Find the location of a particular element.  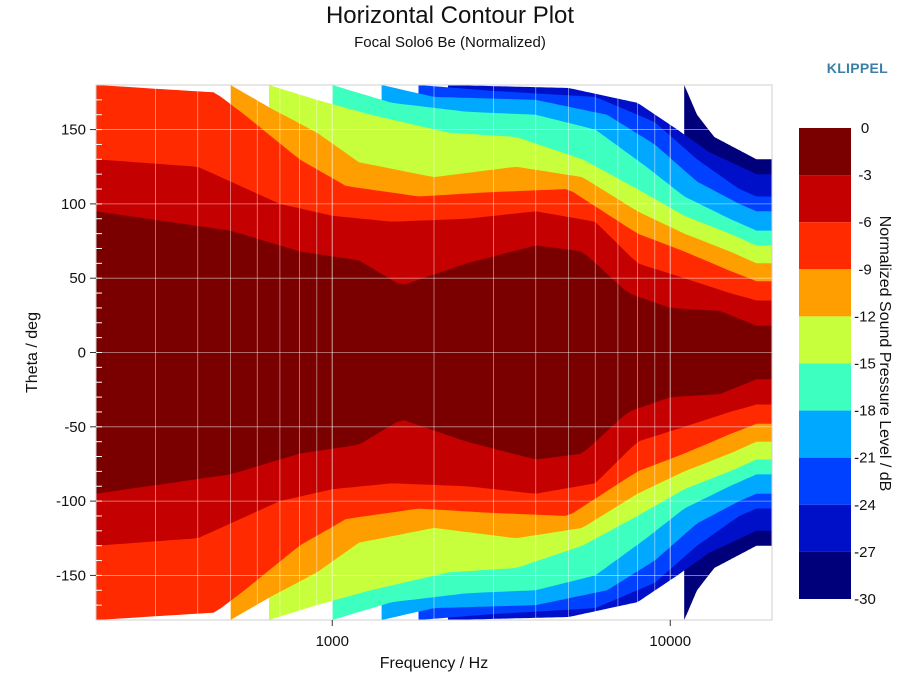

colorbar-tick-label: -24 is located at coordinates (865, 505).